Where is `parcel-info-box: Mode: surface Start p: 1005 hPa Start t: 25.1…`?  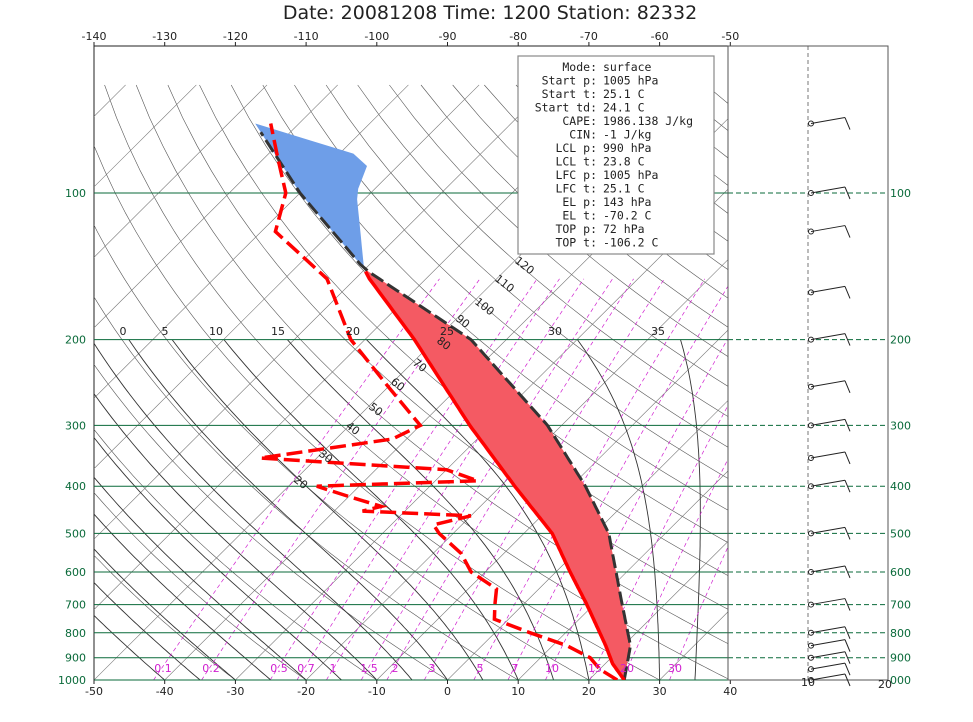 parcel-info-box: Mode: surface Start p: 1005 hPa Start t: 25.1… is located at coordinates (616, 155).